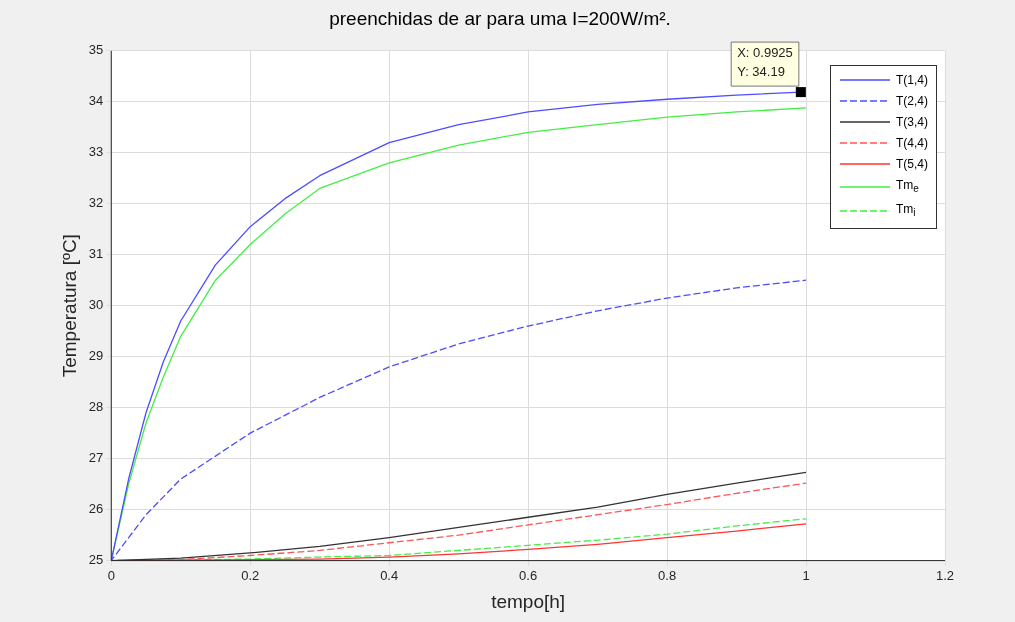 This screenshot has width=1015, height=622. What do you see at coordinates (912, 164) in the screenshot?
I see `legend-label: T(5,4)` at bounding box center [912, 164].